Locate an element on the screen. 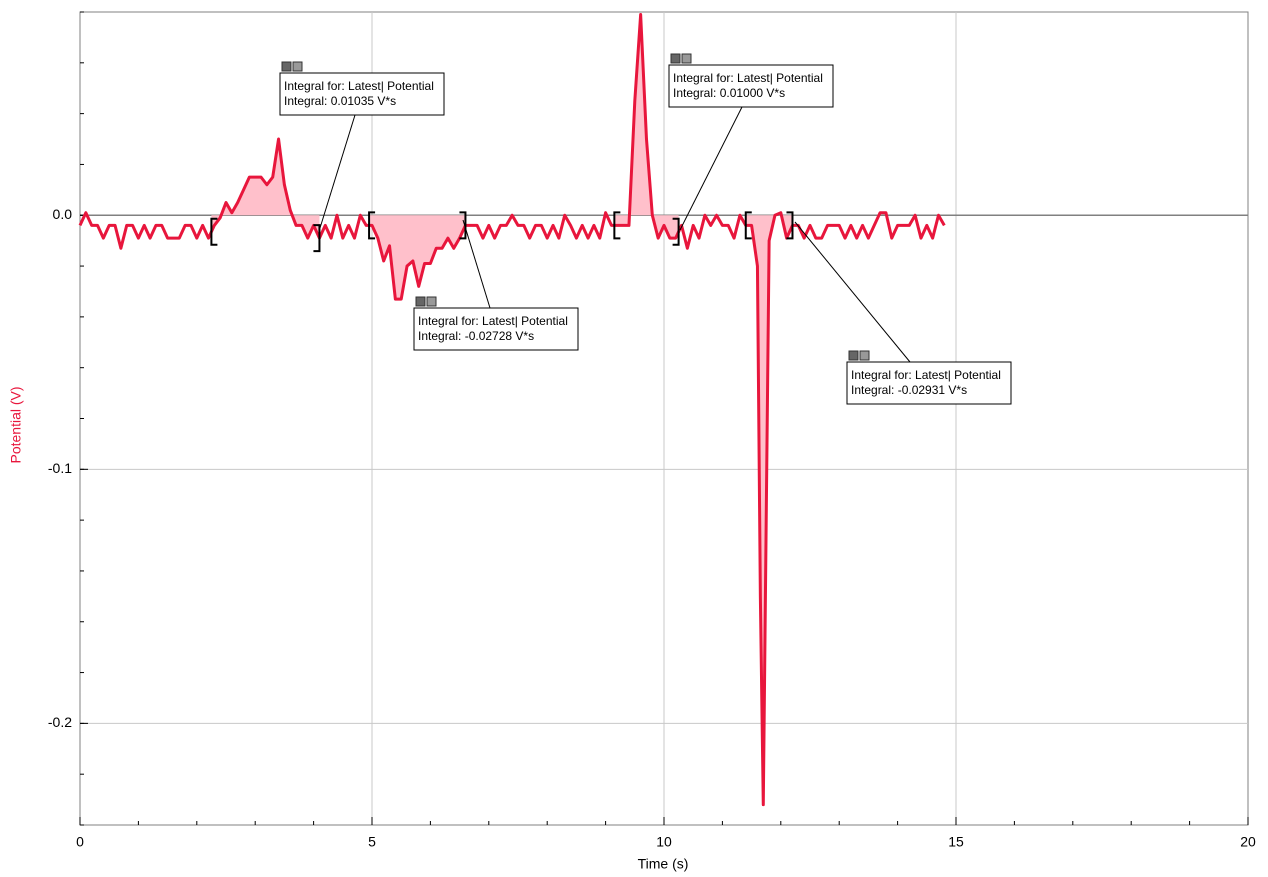 This screenshot has height=877, width=1268. y-axis-label: Potential (V) is located at coordinates (16, 424).